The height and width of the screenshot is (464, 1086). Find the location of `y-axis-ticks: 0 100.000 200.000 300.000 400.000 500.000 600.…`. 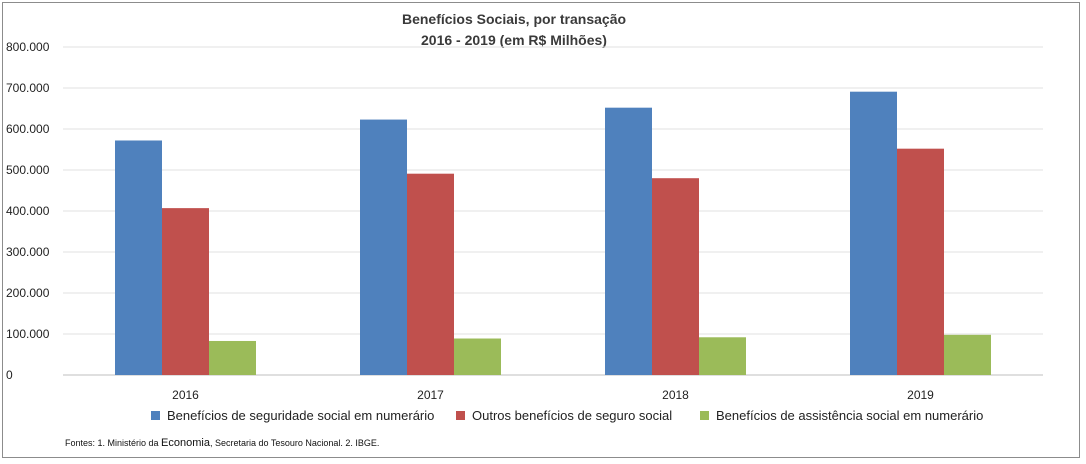

y-axis-ticks: 0 100.000 200.000 300.000 400.000 500.000 600.… is located at coordinates (28, 211).